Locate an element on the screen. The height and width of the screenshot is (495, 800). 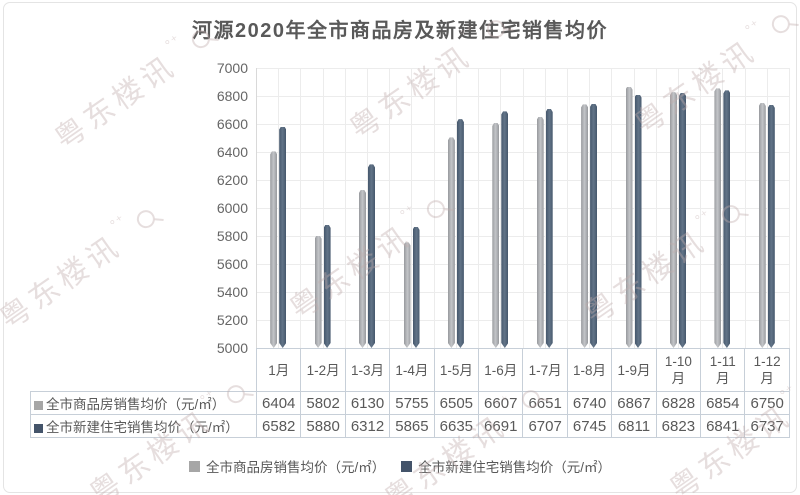
y-axis-label: 6400 is located at coordinates (232, 152).